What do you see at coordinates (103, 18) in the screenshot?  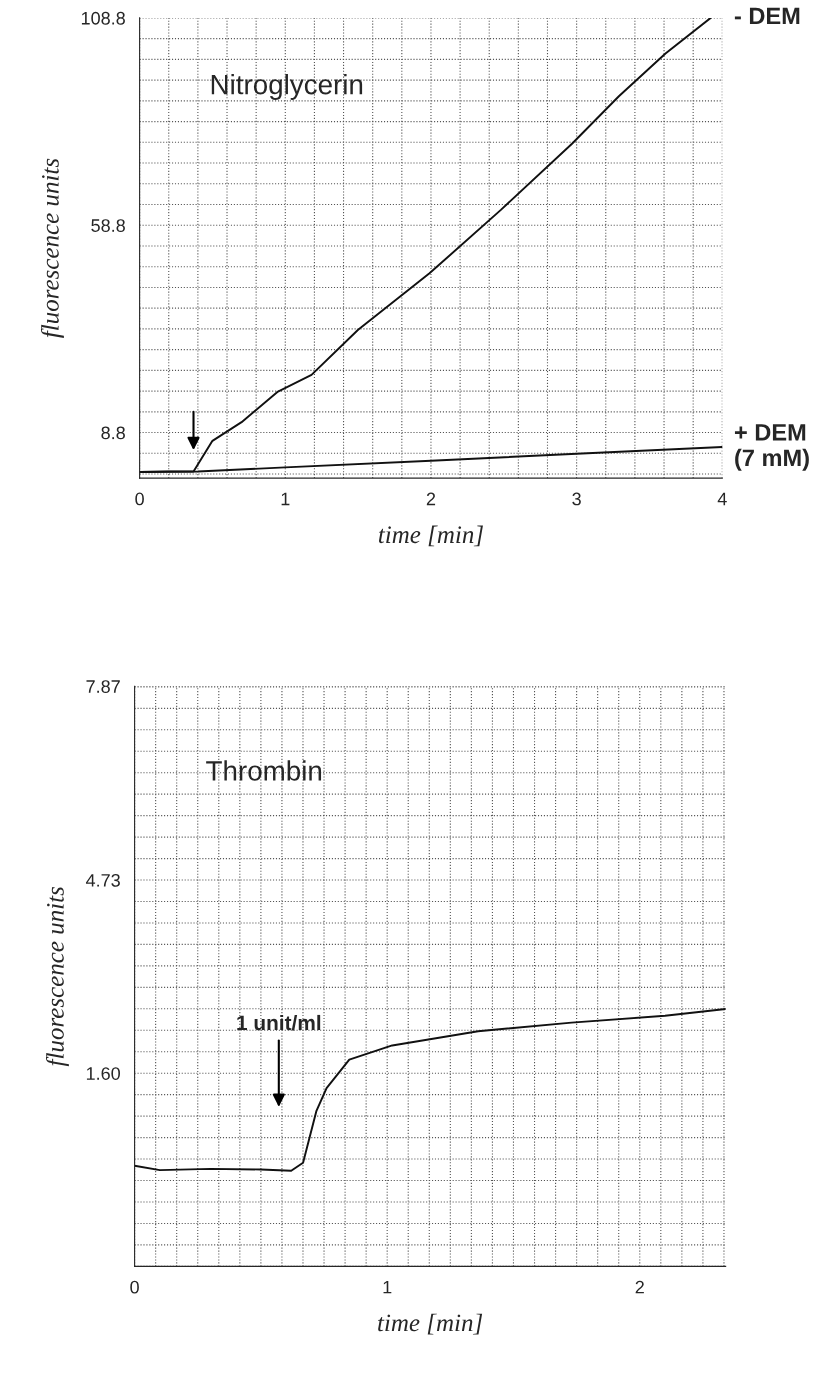 I see `y-tick-label: 108.8` at bounding box center [103, 18].